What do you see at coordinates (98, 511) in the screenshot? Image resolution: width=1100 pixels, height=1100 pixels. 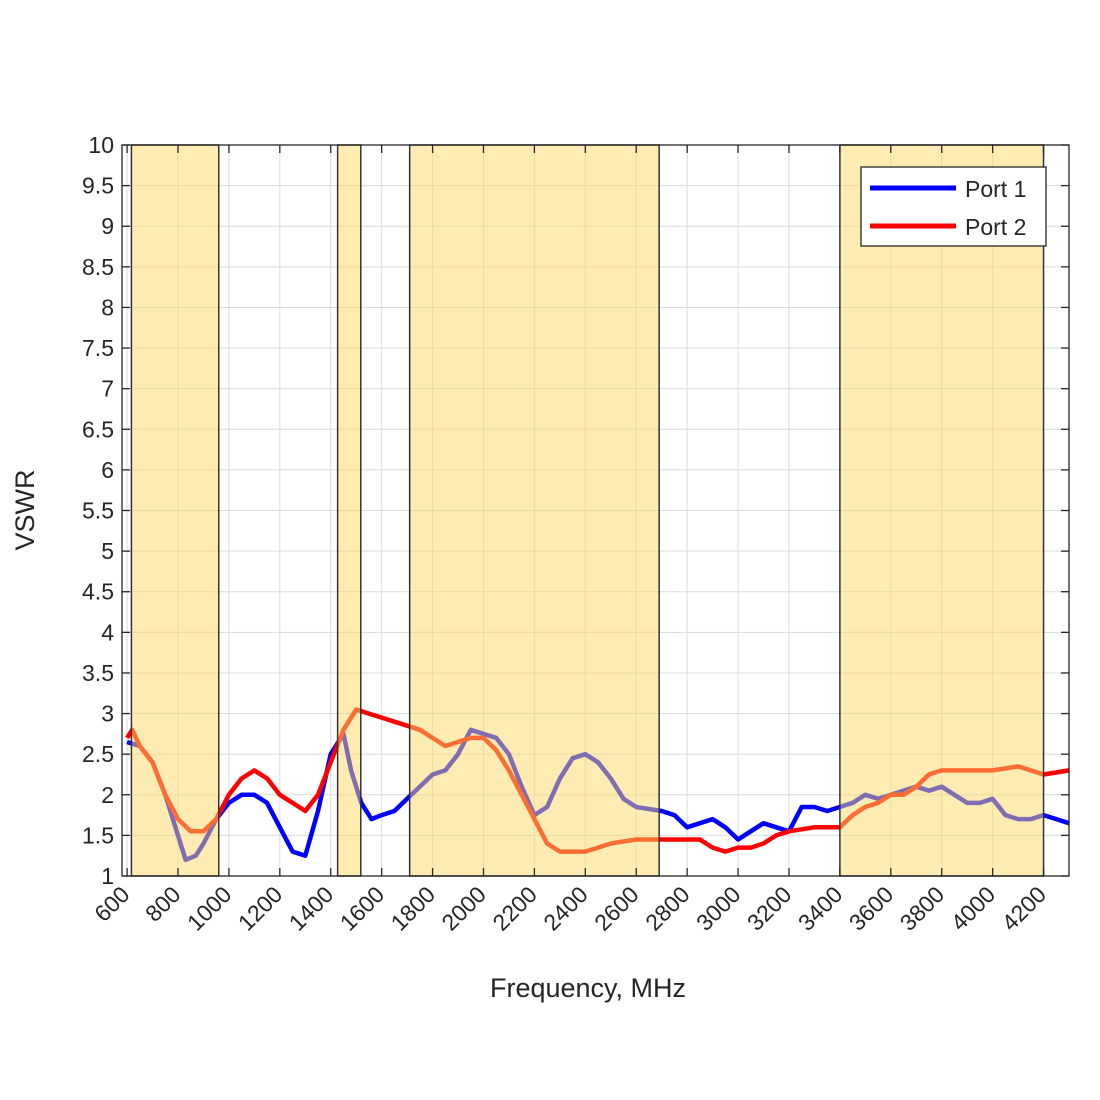 I see `y-tick-label: 5.5` at bounding box center [98, 511].